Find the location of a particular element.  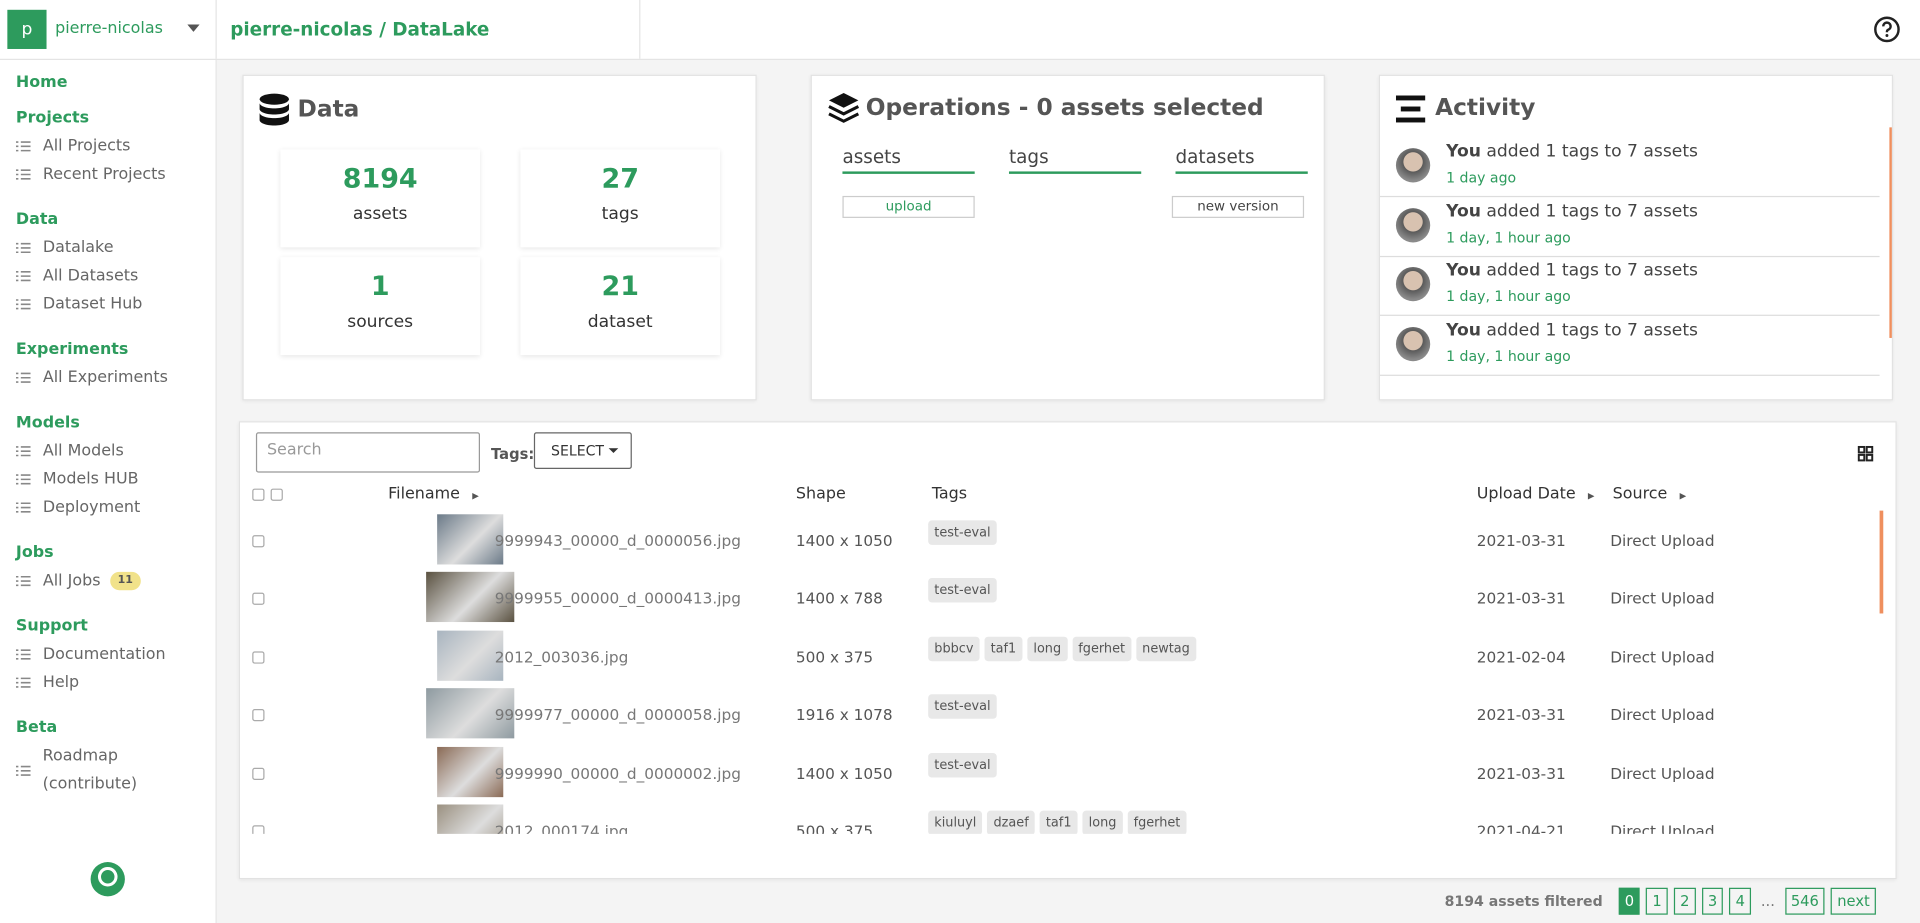

tag-chip: newtag is located at coordinates (1166, 648).